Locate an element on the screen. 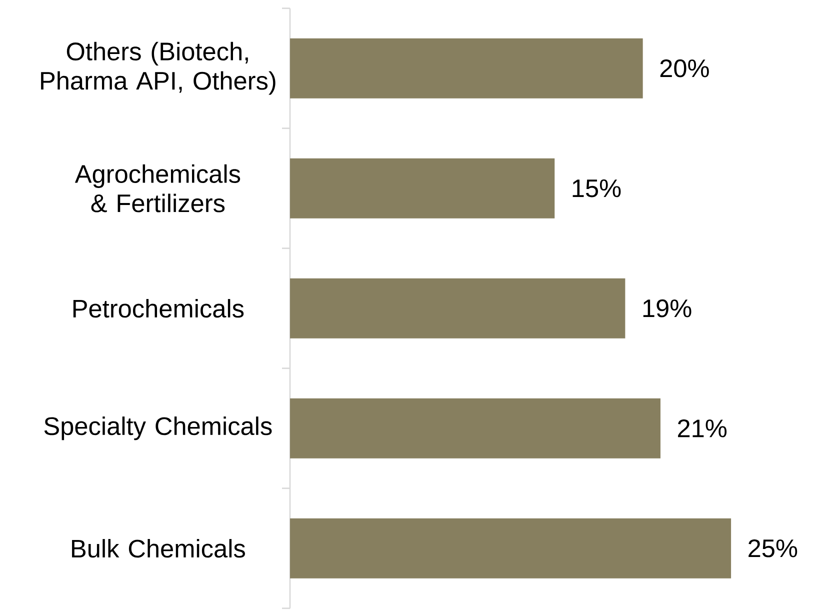  data-label: 15% is located at coordinates (596, 188).